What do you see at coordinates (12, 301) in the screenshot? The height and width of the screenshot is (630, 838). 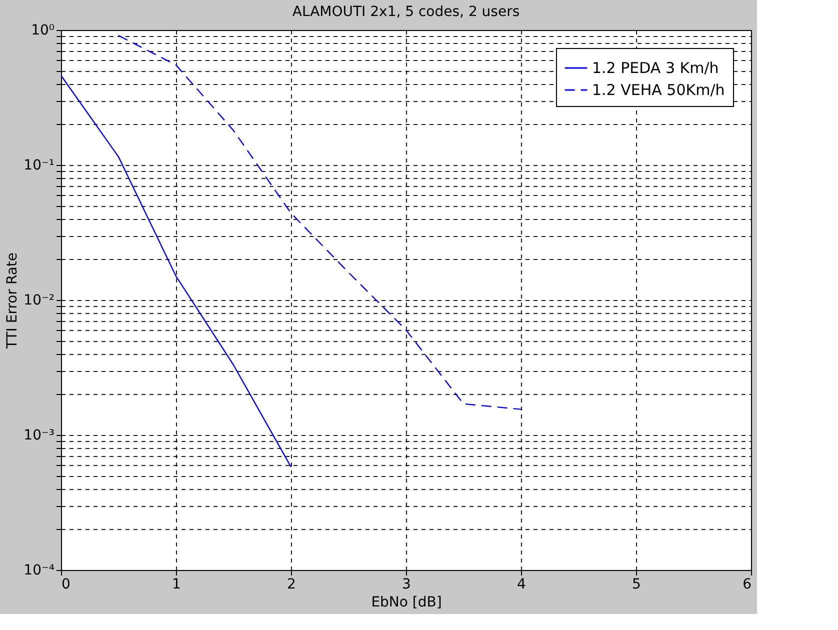 I see `y-axis-title: TTI Error Rate` at bounding box center [12, 301].